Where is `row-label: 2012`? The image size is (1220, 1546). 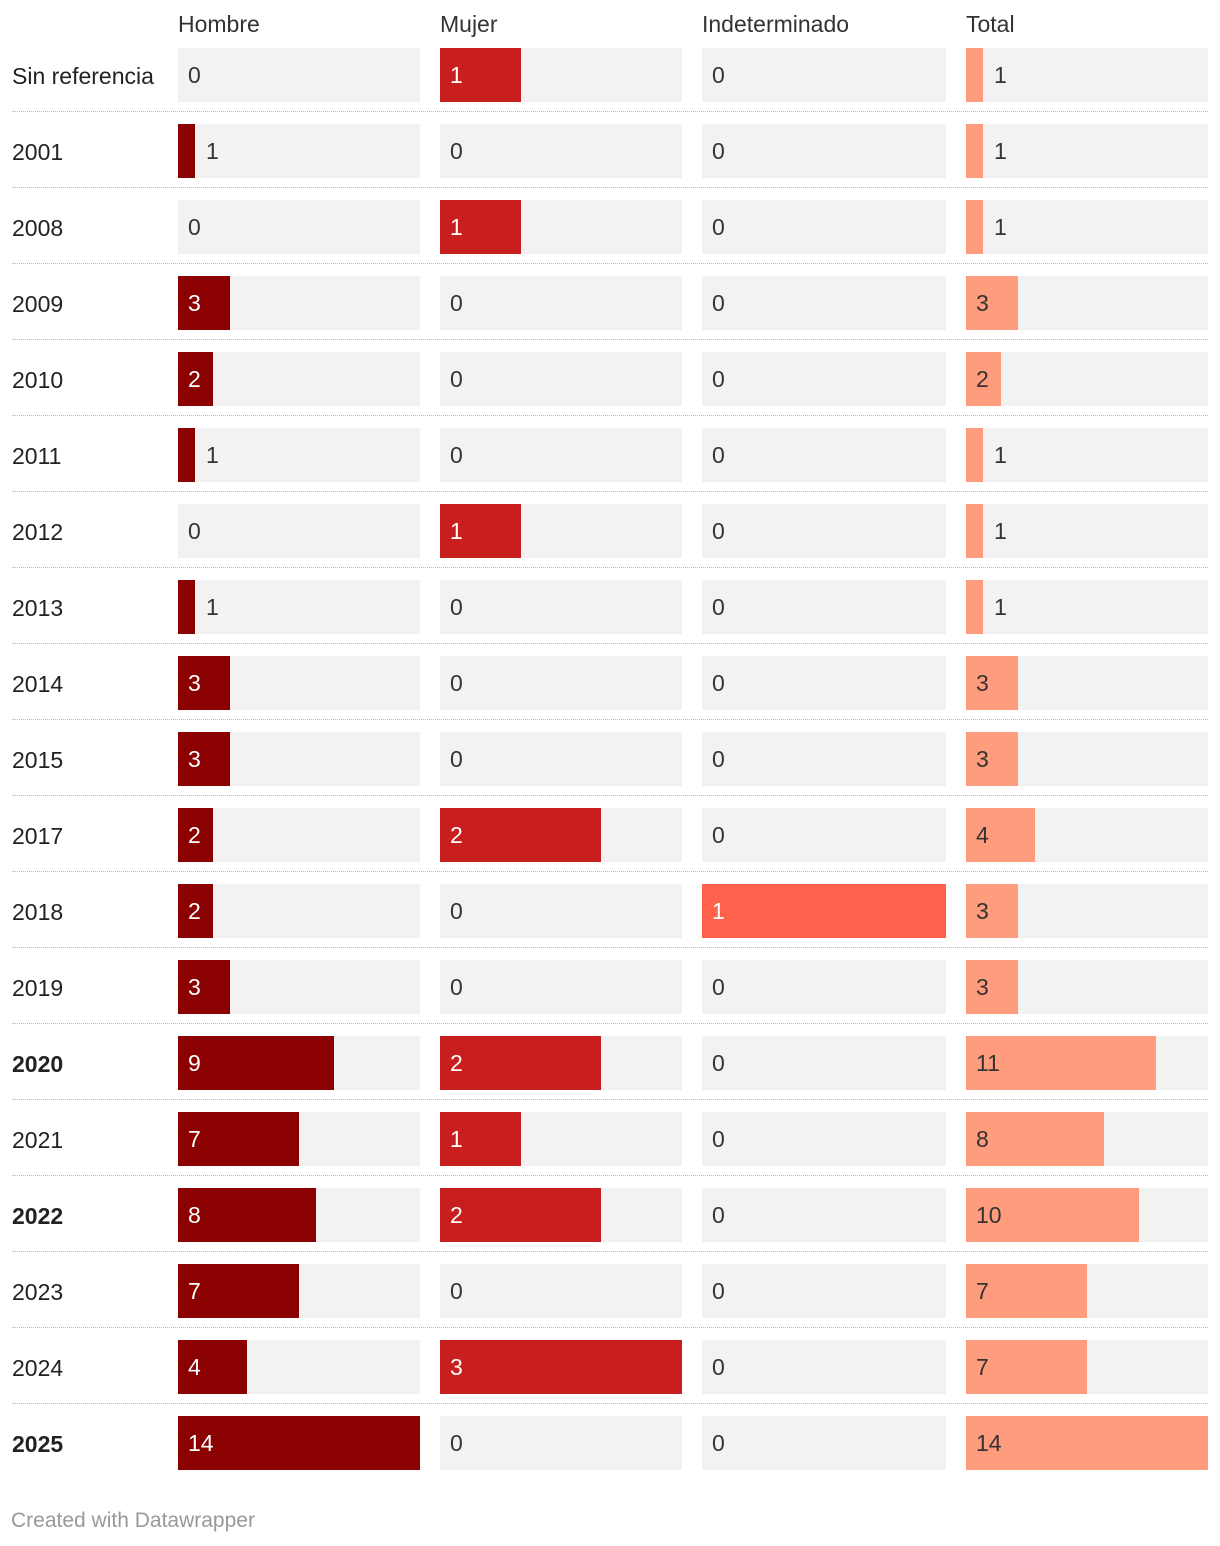
row-label: 2012 is located at coordinates (38, 532).